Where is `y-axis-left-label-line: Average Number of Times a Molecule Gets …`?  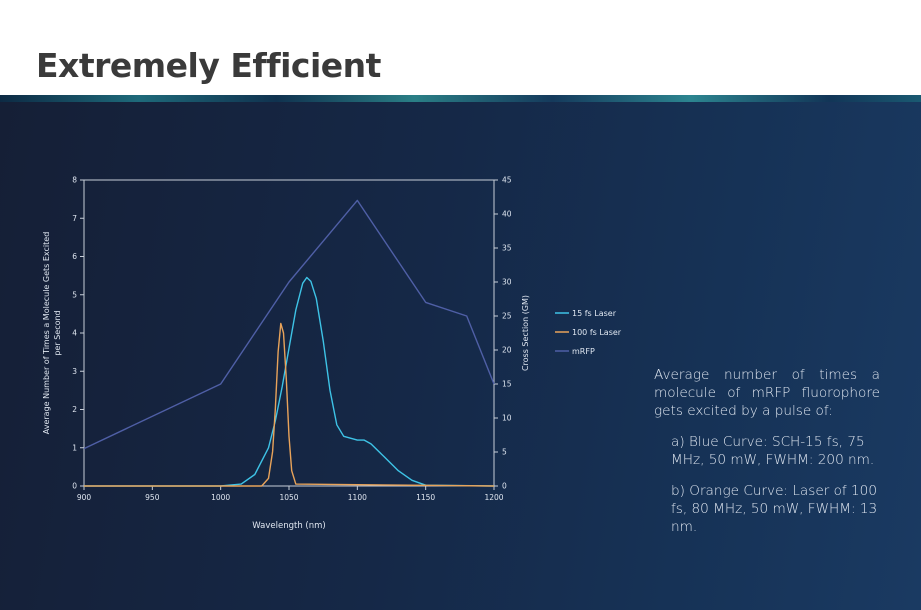 y-axis-left-label-line: Average Number of Times a Molecule Gets … is located at coordinates (46, 333).